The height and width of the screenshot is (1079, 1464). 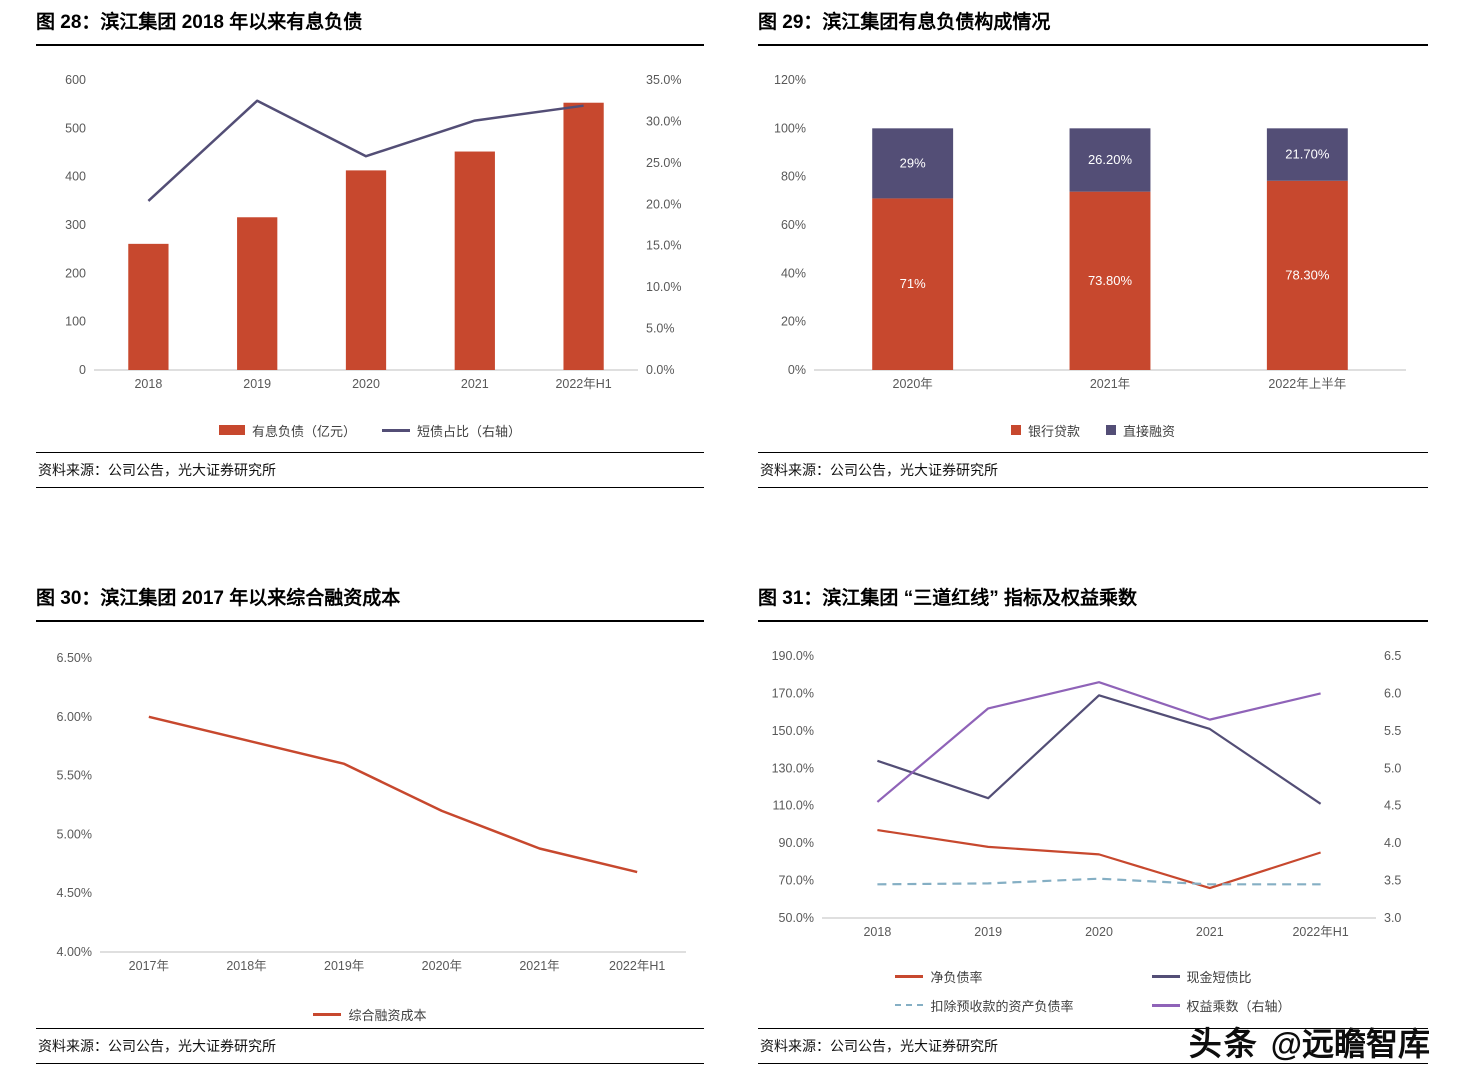 I want to click on svg-text: 2018, so click(x=148, y=384).